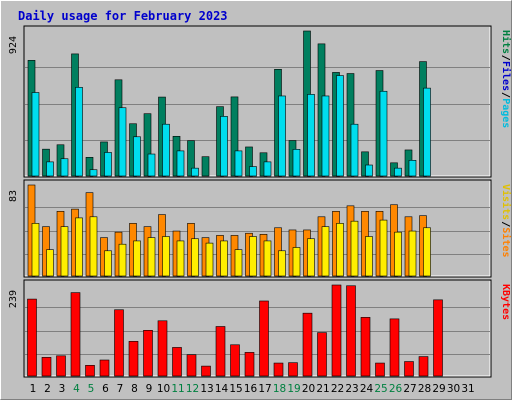  I want to click on x-tick-label-25: 25, so click(380, 389).